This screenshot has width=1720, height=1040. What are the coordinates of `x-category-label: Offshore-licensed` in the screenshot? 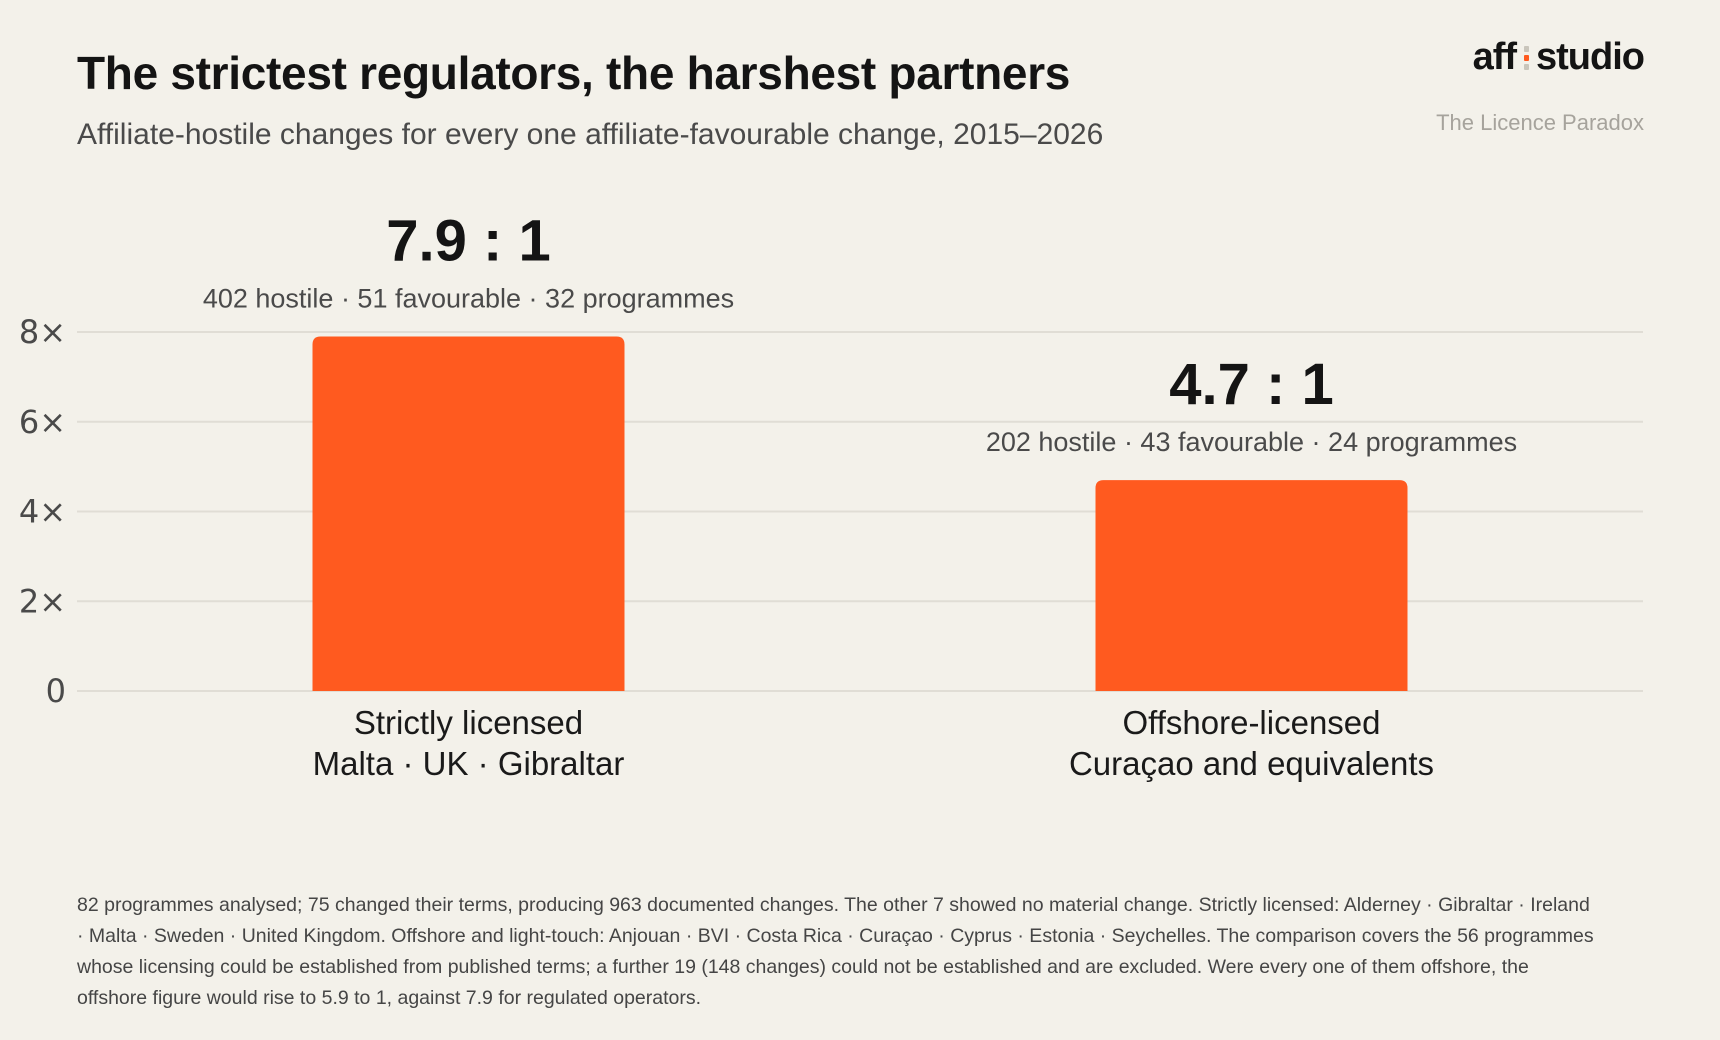 It's located at (1251, 722).